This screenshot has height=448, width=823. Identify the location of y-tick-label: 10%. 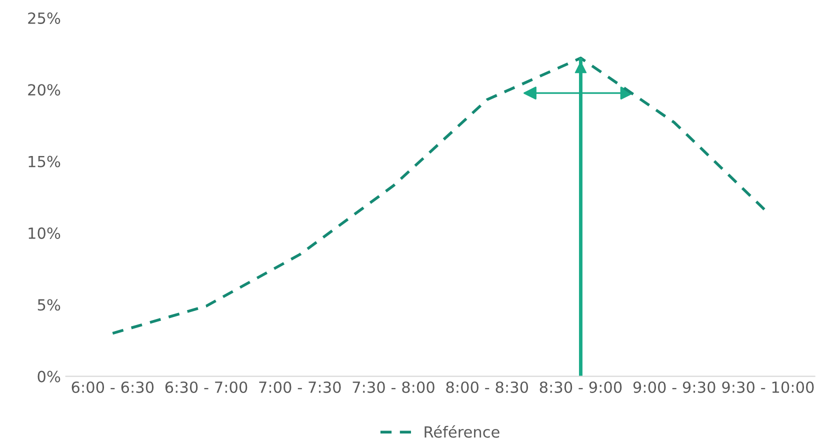
(44, 233).